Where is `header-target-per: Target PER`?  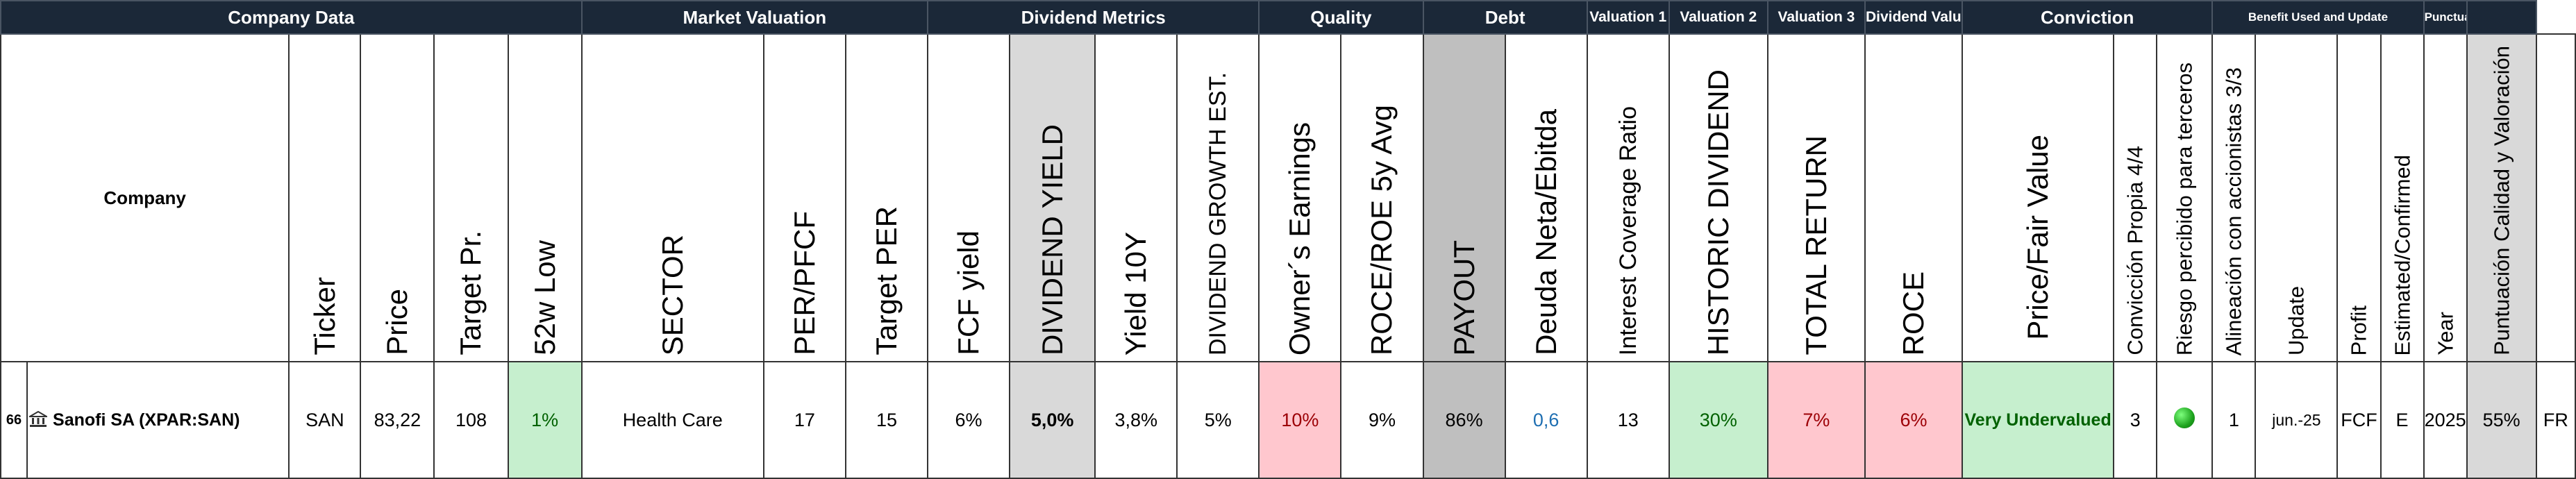 header-target-per: Target PER is located at coordinates (886, 197).